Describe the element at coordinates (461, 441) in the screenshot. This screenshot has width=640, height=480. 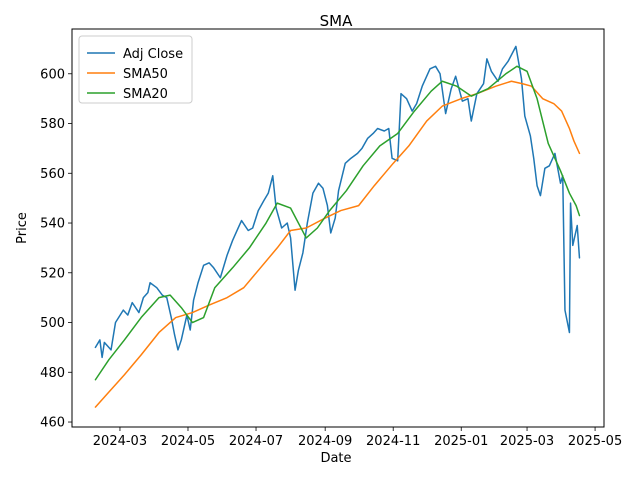
I see `x-tick-label-5: 2025-01` at that location.